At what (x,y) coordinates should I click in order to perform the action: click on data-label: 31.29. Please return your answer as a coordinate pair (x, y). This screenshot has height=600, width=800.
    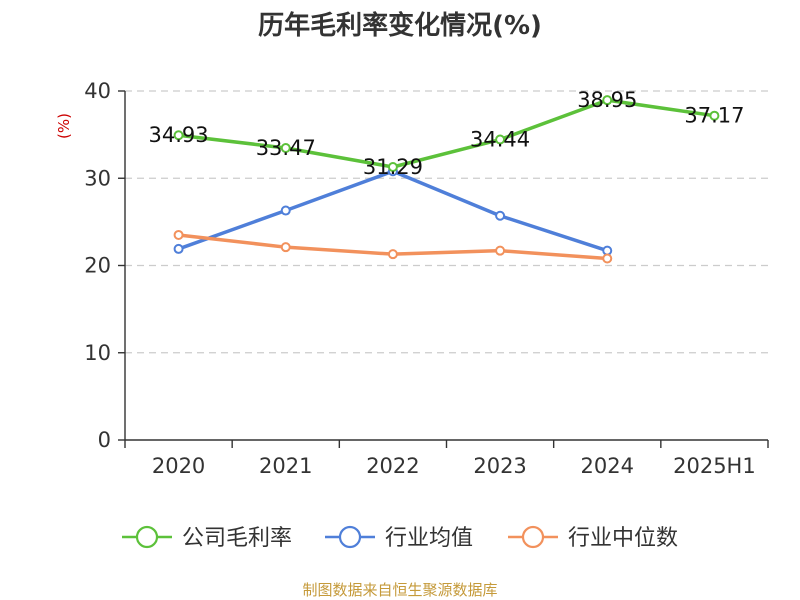
    Looking at the image, I should click on (393, 167).